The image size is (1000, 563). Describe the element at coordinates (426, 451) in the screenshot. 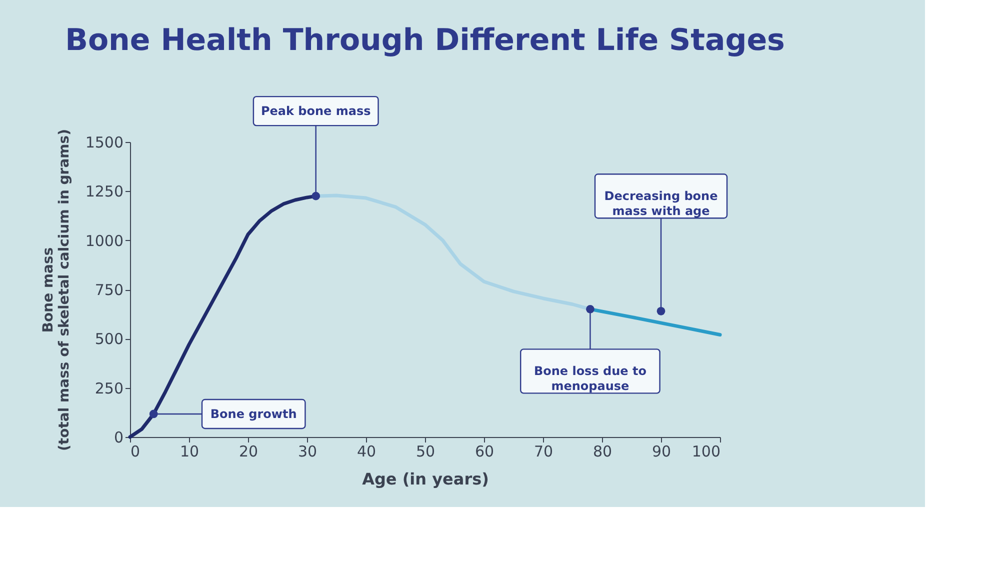

I see `x-tick-label: 50` at that location.